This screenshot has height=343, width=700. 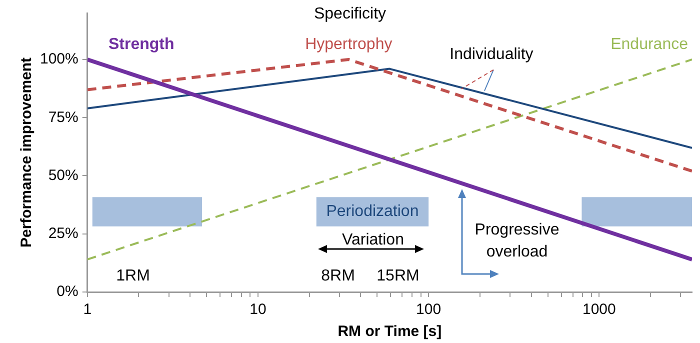 What do you see at coordinates (372, 211) in the screenshot?
I see `band-label: Periodization` at bounding box center [372, 211].